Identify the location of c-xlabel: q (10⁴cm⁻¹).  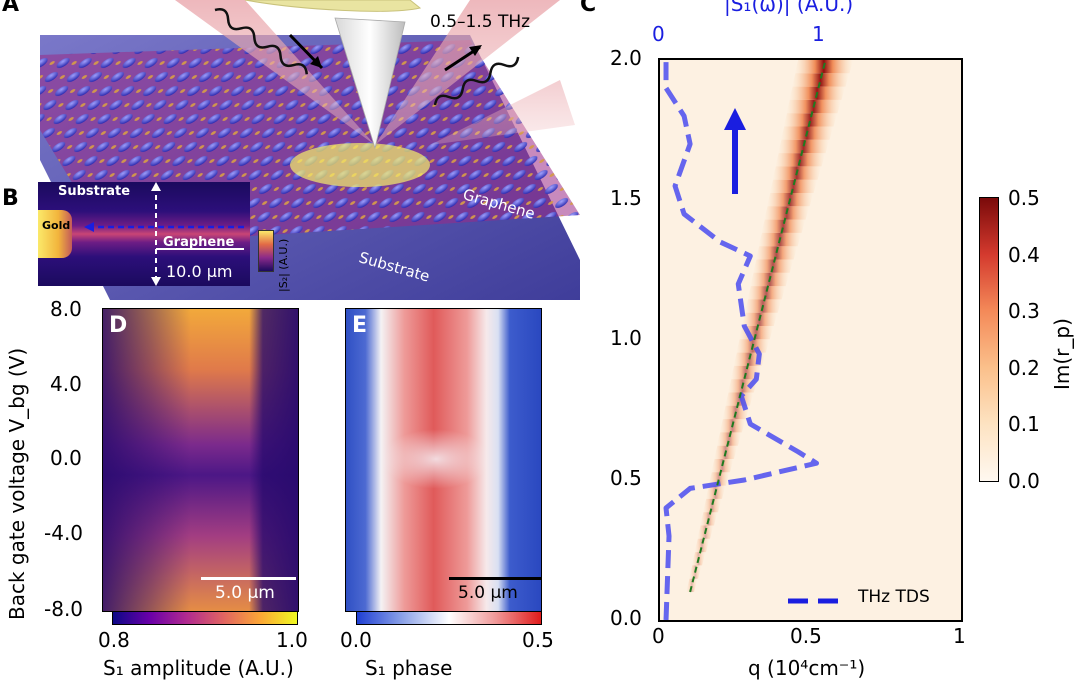
(807, 668).